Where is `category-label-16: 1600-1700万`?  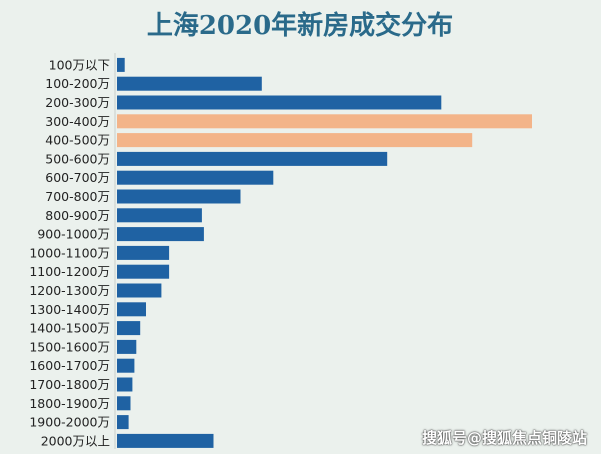
category-label-16: 1600-1700万 is located at coordinates (69, 365).